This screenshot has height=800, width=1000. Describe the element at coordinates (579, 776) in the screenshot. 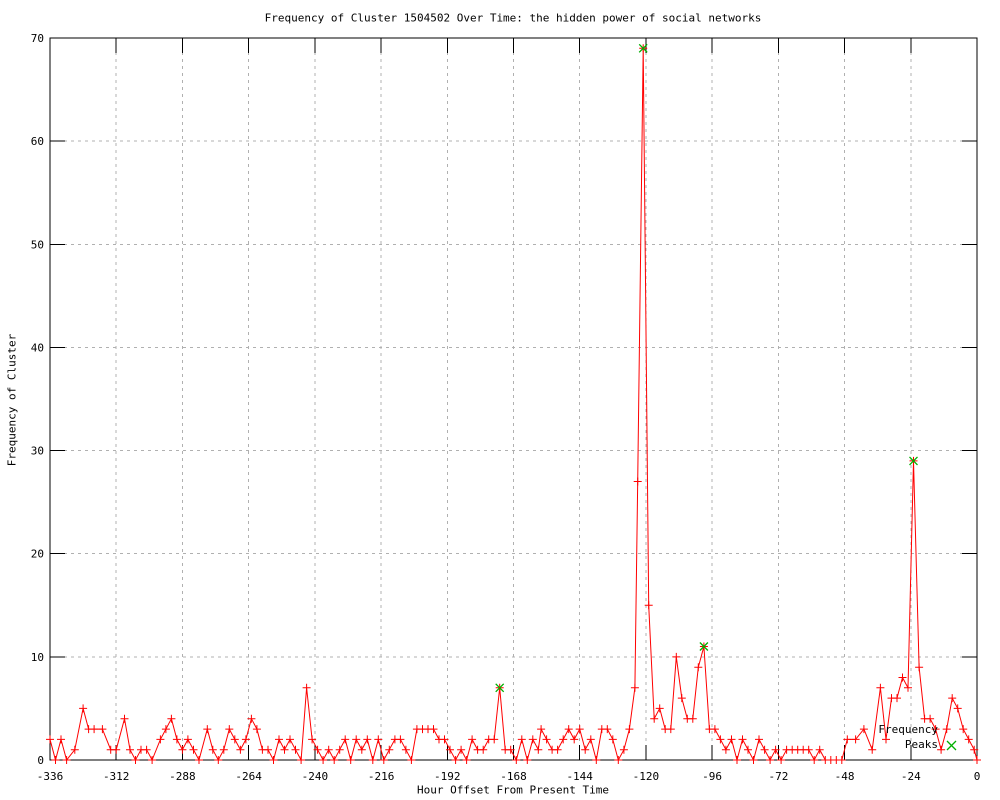

I see `x-tick-label: -144` at that location.